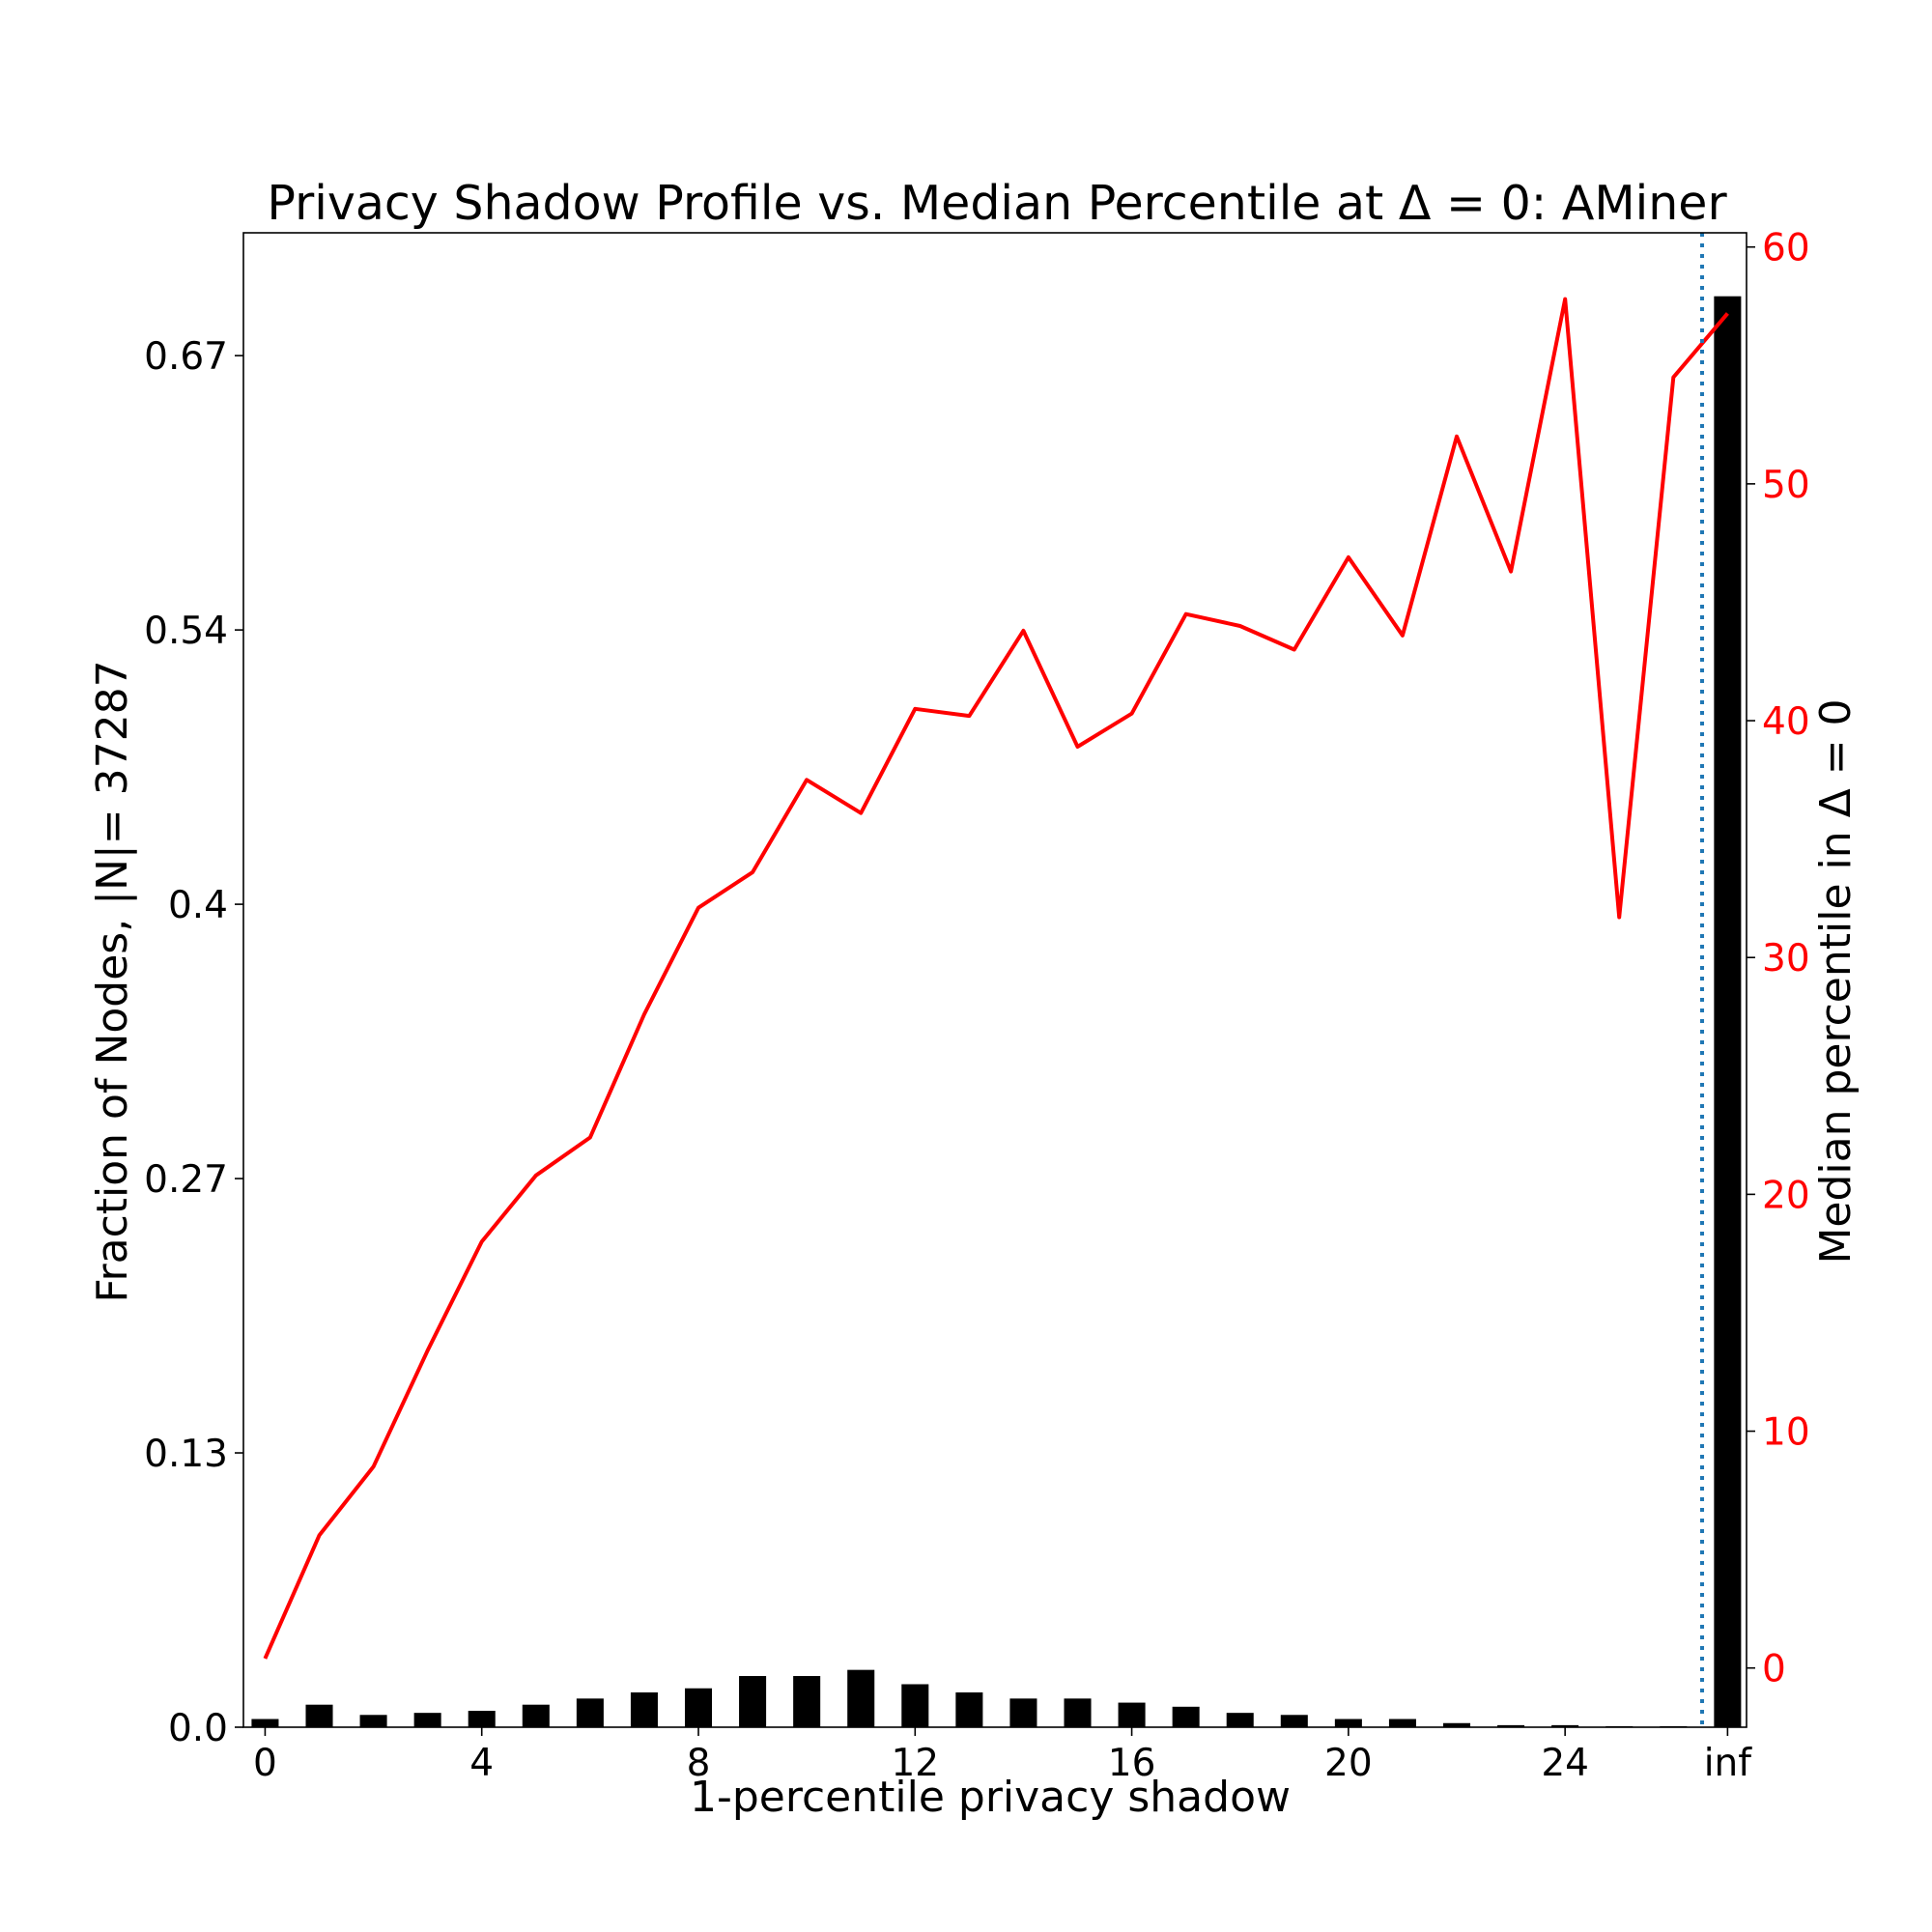 The width and height of the screenshot is (1932, 1932). Describe the element at coordinates (1132, 1763) in the screenshot. I see `x-tick-label: 16` at that location.